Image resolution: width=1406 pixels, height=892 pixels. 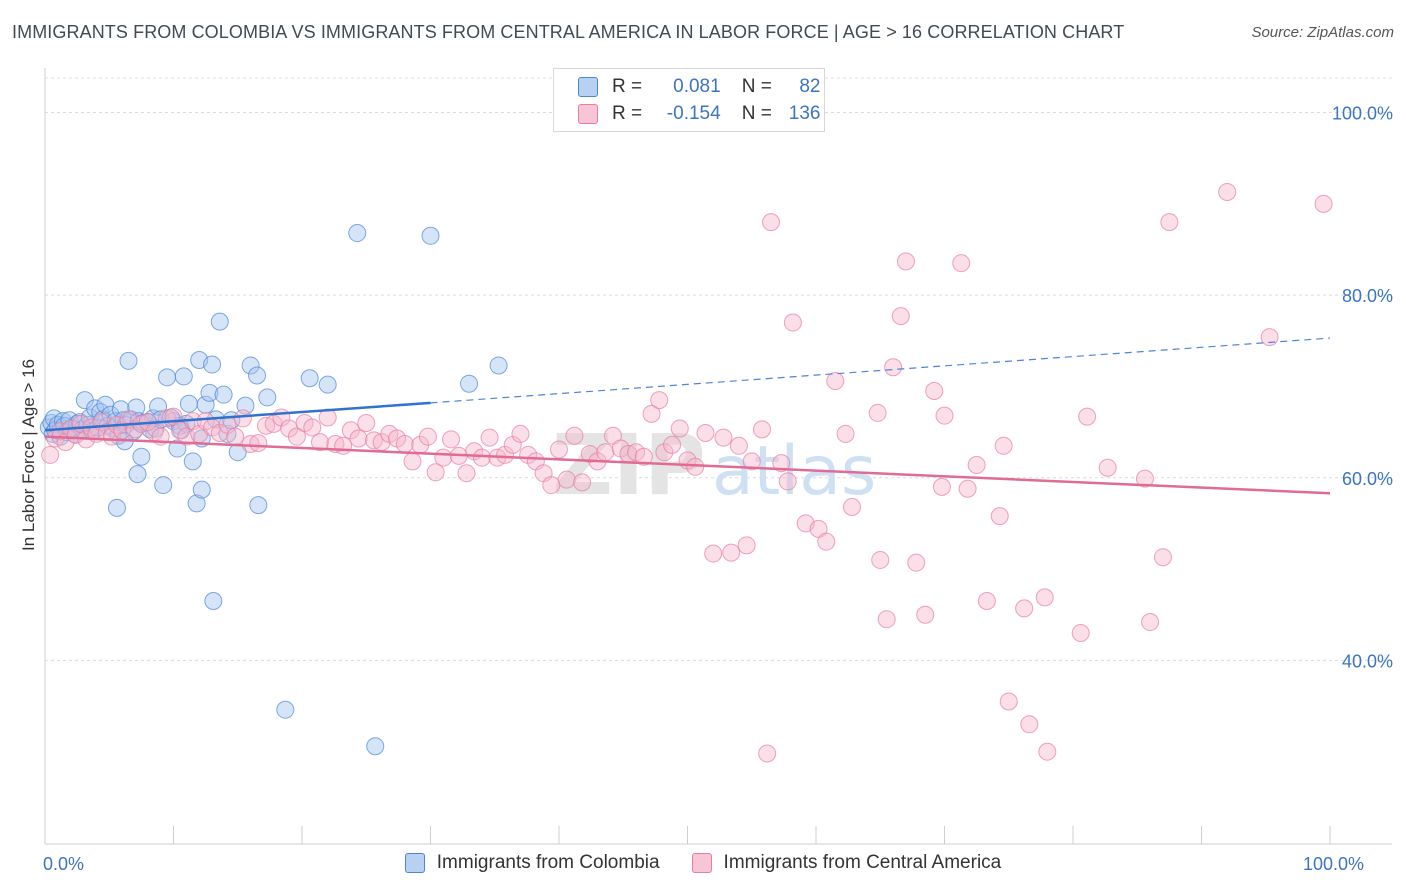 I want to click on colombia-trend-extension, so click(x=880, y=370).